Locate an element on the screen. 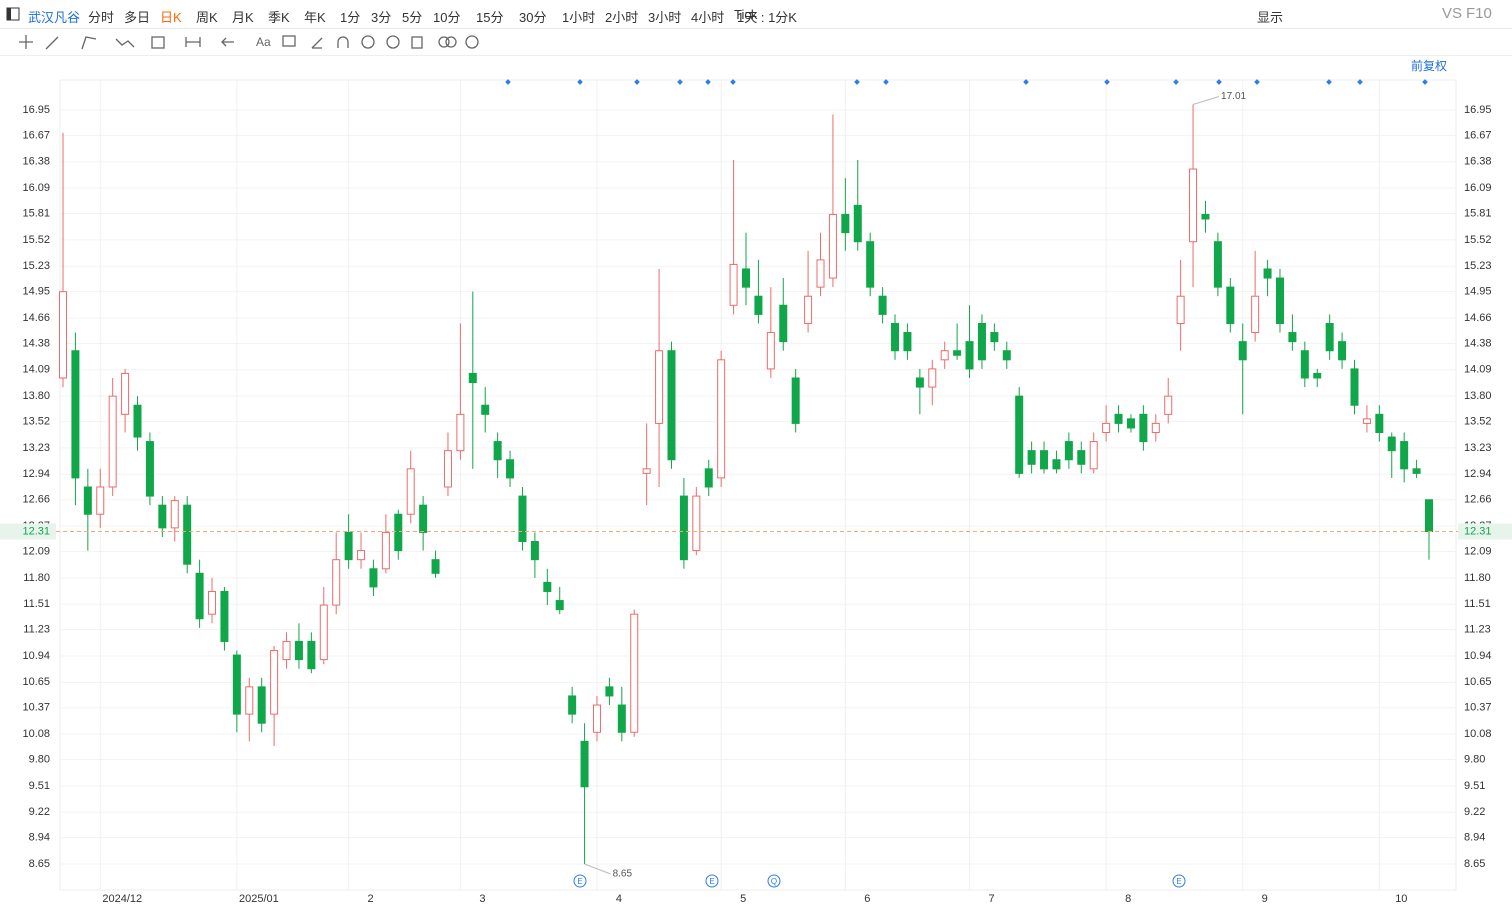 This screenshot has height=915, width=1512. eye-tool is located at coordinates (393, 42).